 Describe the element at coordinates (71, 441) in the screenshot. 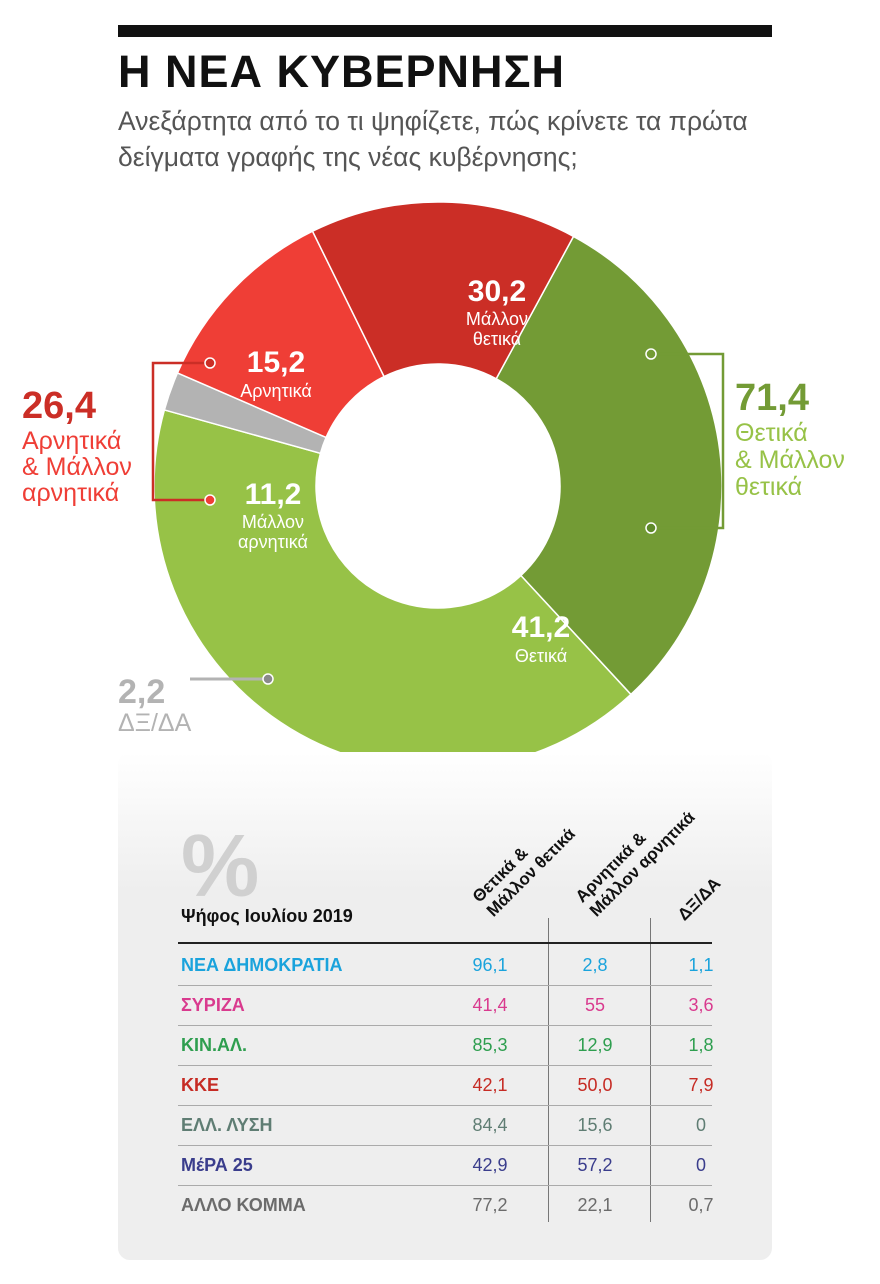

I see `negative-group-label: Αρνητικά` at that location.